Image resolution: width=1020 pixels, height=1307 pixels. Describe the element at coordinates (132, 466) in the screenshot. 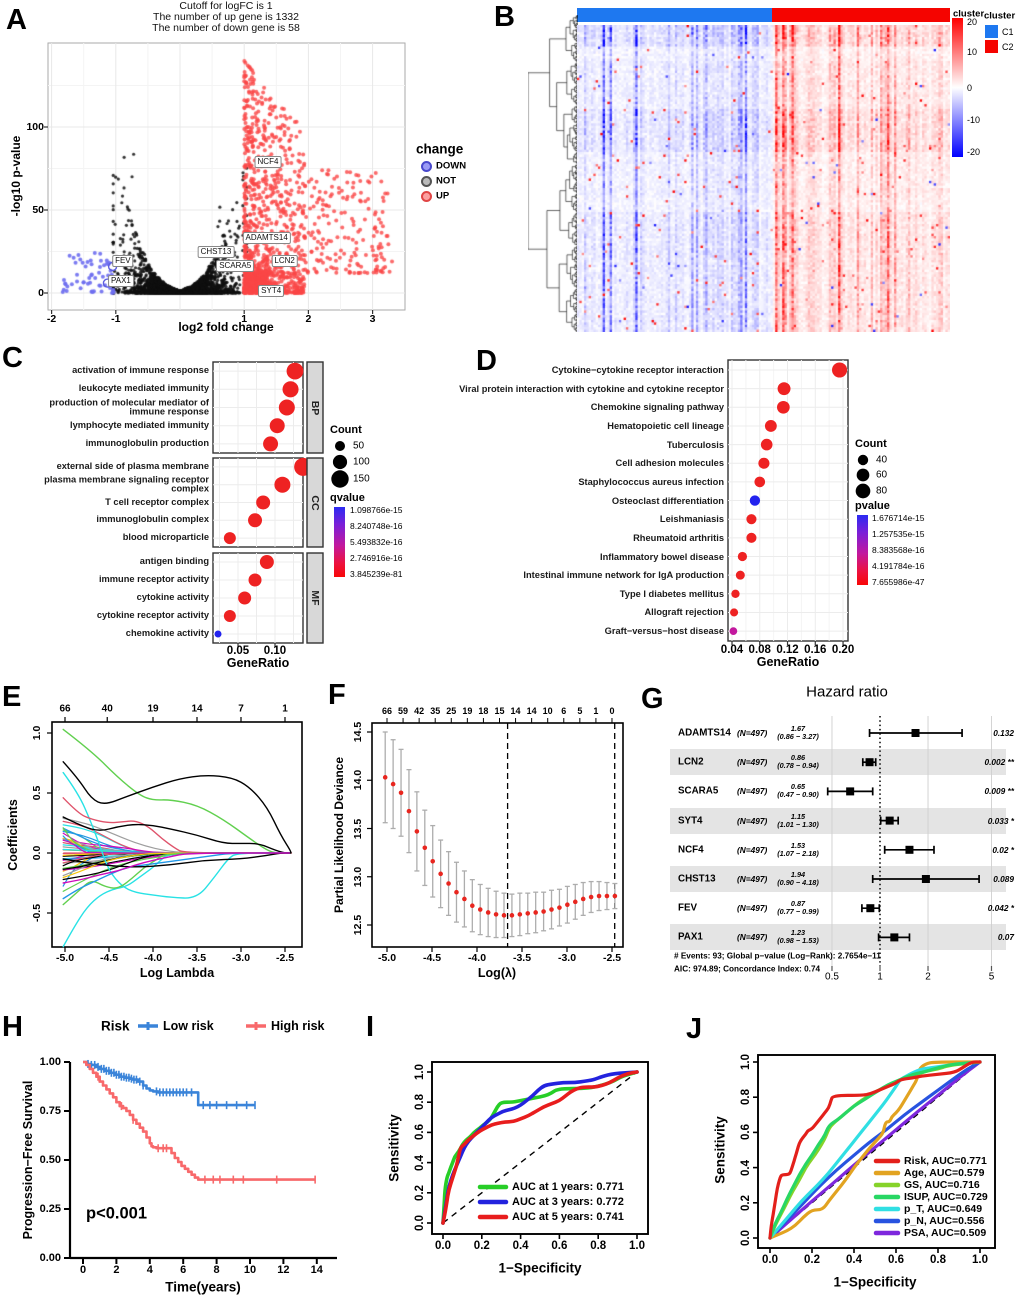

I see `go-term-label: external side of plasma membrane` at that location.